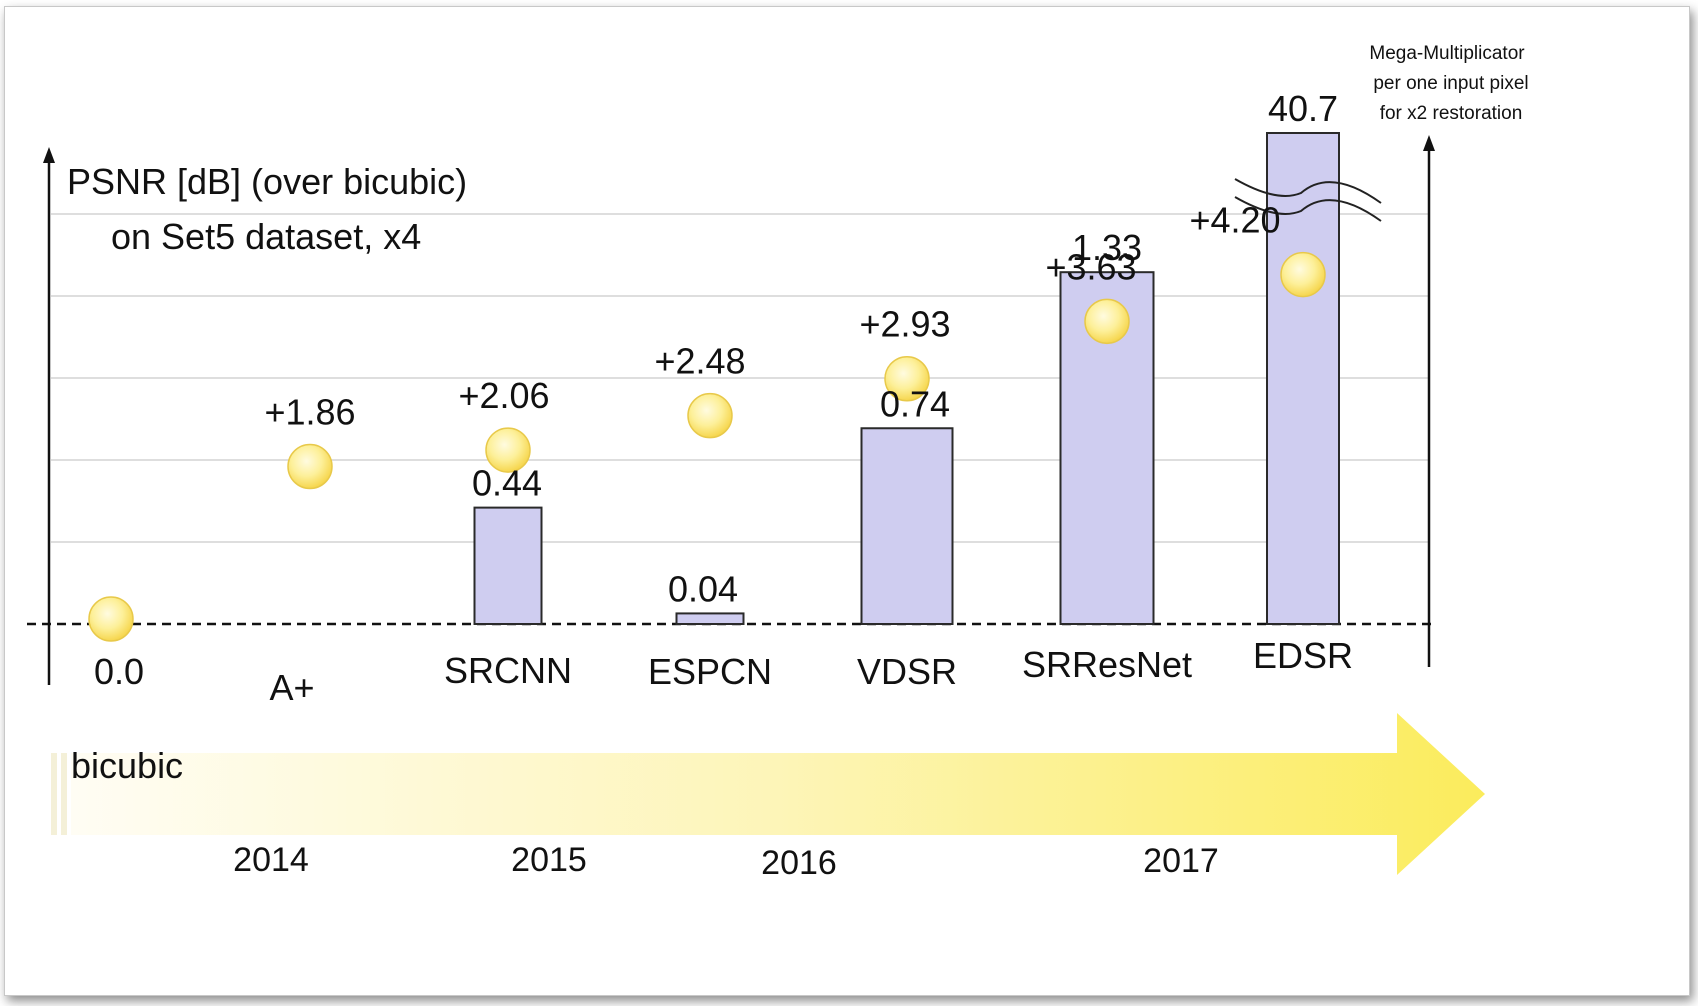 The height and width of the screenshot is (1006, 1698). What do you see at coordinates (710, 619) in the screenshot?
I see `bar-espcn` at bounding box center [710, 619].